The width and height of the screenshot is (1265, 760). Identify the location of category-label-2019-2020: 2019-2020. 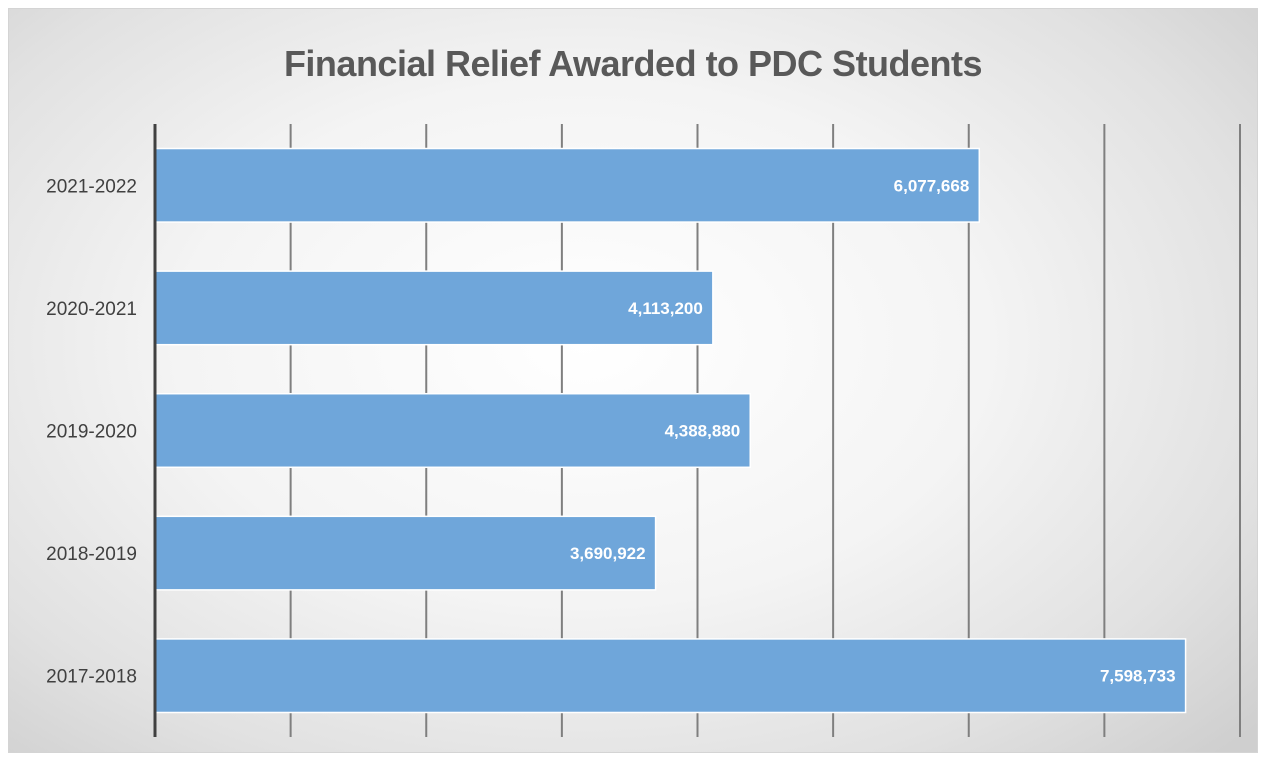
(91, 432).